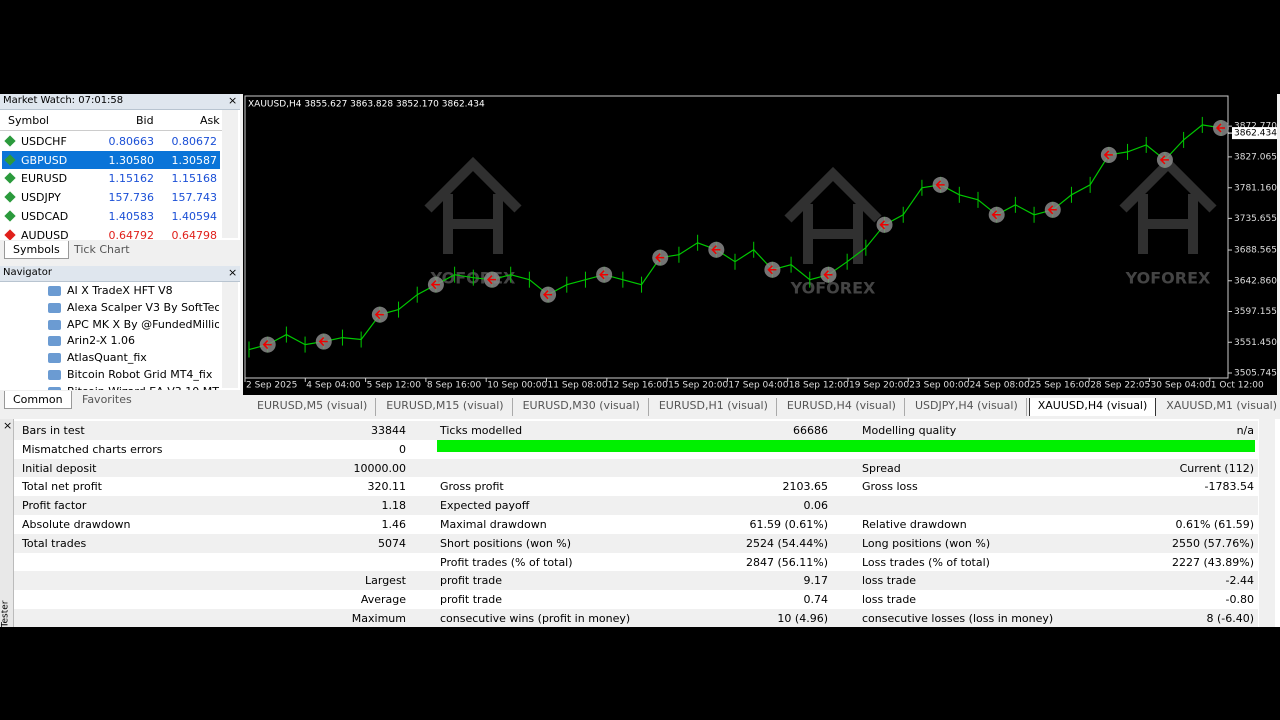 This screenshot has width=1280, height=720. What do you see at coordinates (143, 357) in the screenshot?
I see `navigator-item: AtlasQuant_fix` at bounding box center [143, 357].